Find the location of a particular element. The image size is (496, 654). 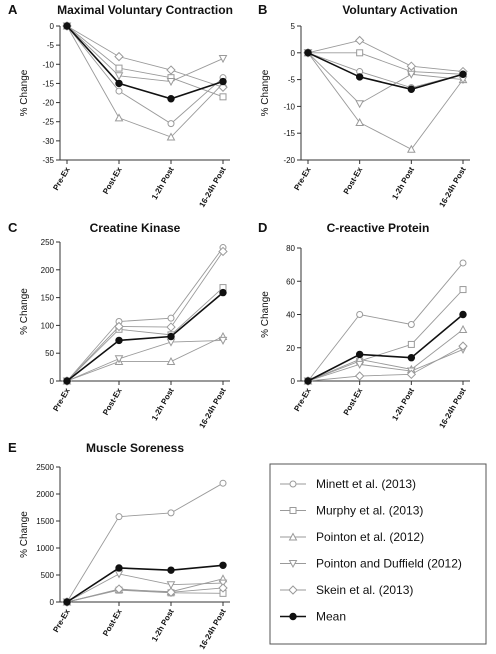

legend-label: Pointon and Duffield (2012) is located at coordinates (389, 564).